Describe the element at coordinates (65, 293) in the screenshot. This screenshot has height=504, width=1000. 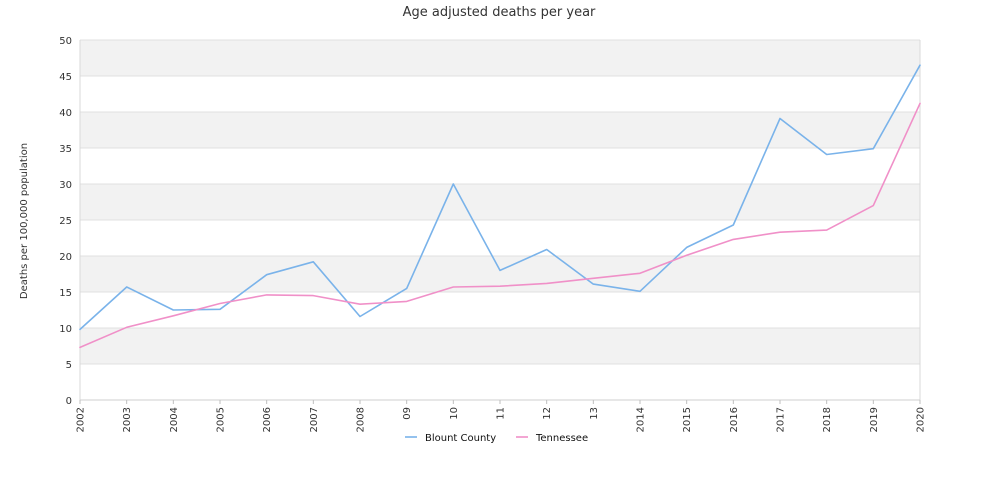
I see `y-tick-label: 15` at that location.